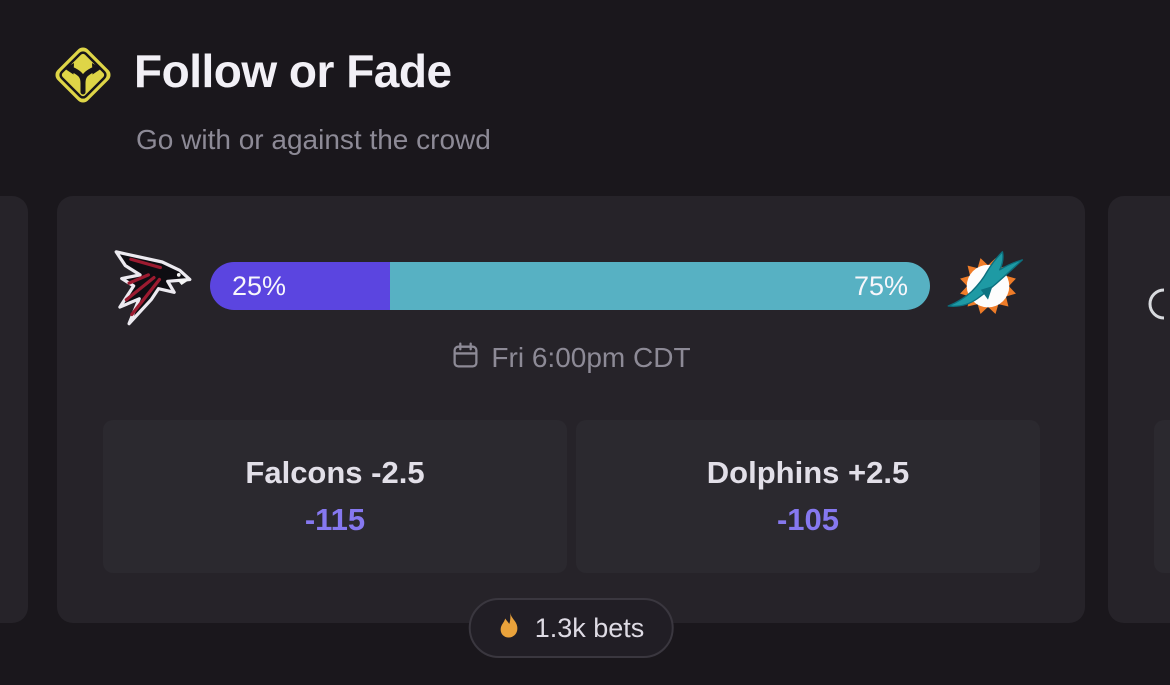  Describe the element at coordinates (1154, 306) in the screenshot. I see `next-team-logo-fragment` at that location.